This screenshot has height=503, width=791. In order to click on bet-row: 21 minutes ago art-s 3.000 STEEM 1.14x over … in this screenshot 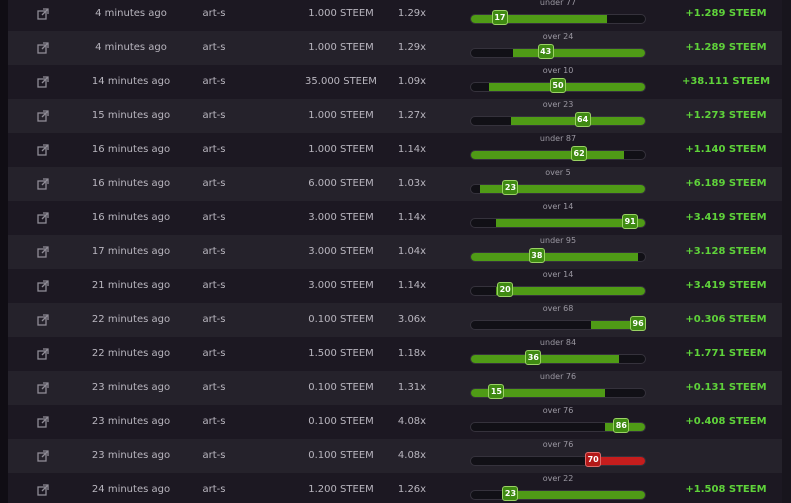, I will do `click(395, 286)`.